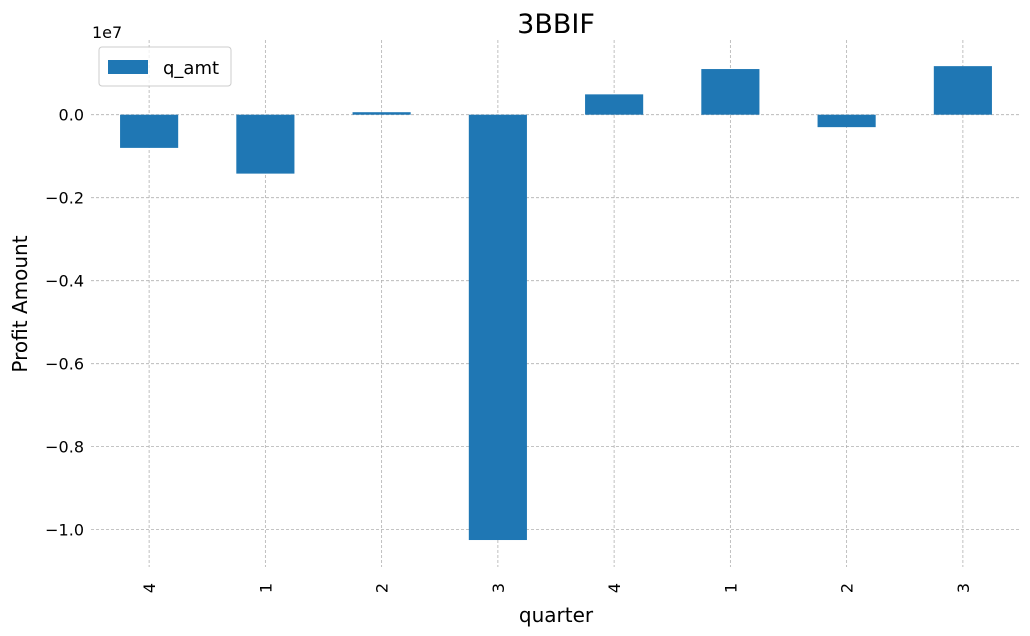 This screenshot has height=636, width=1030. What do you see at coordinates (71, 115) in the screenshot?
I see `y-tick-label: 0.0` at bounding box center [71, 115].